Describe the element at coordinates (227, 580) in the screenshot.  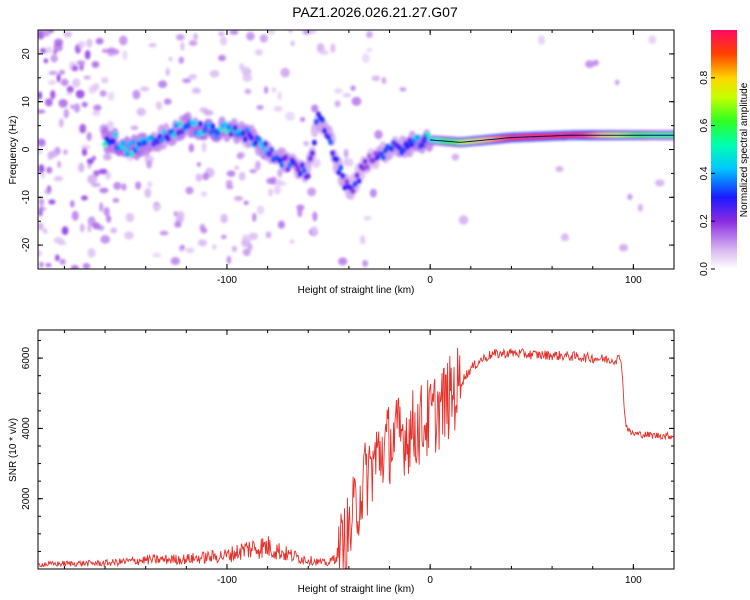
I see `x-tick-label: -100` at that location.